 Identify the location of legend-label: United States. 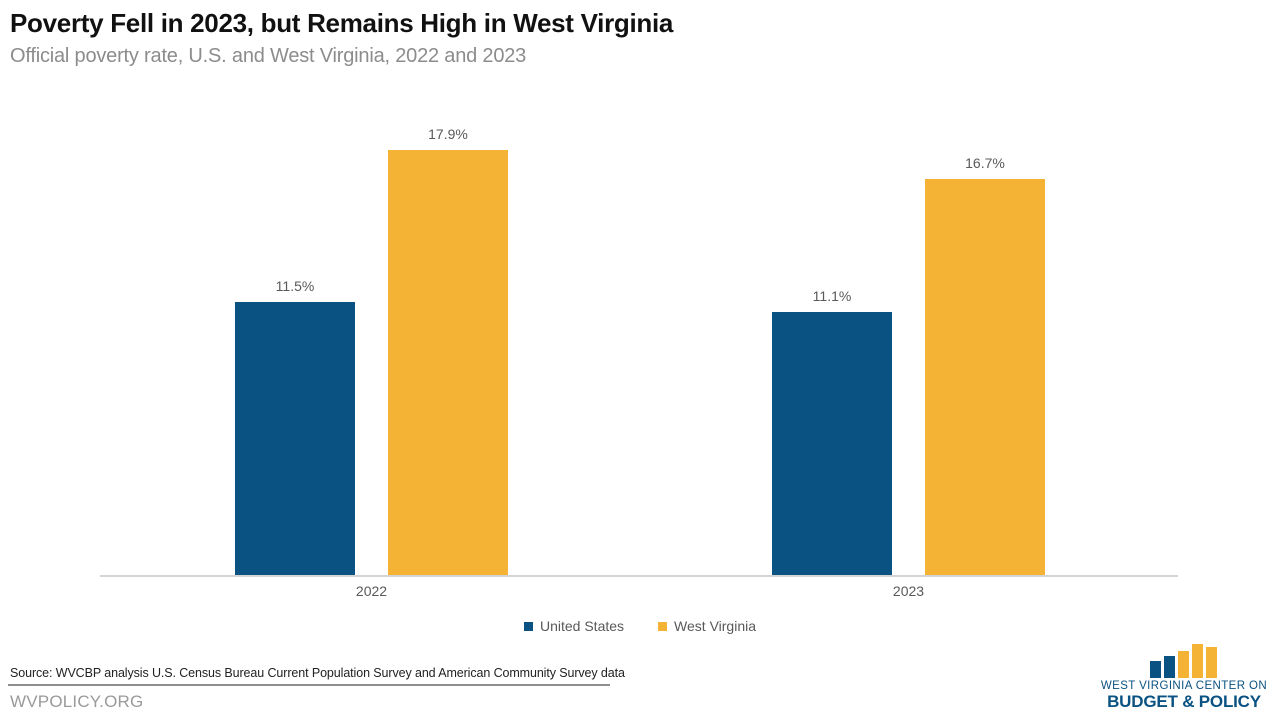
(582, 626).